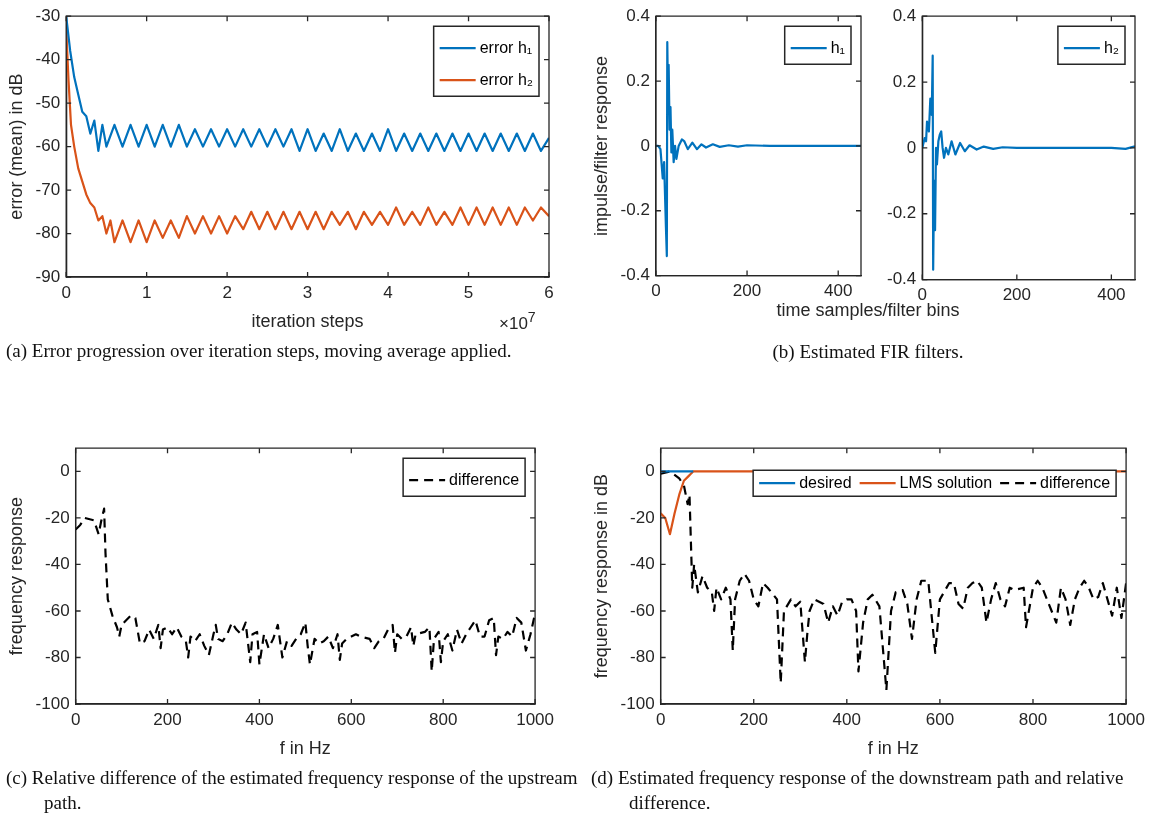 The height and width of the screenshot is (820, 1151). Describe the element at coordinates (227, 292) in the screenshot. I see `x-tick-label: 2` at that location.